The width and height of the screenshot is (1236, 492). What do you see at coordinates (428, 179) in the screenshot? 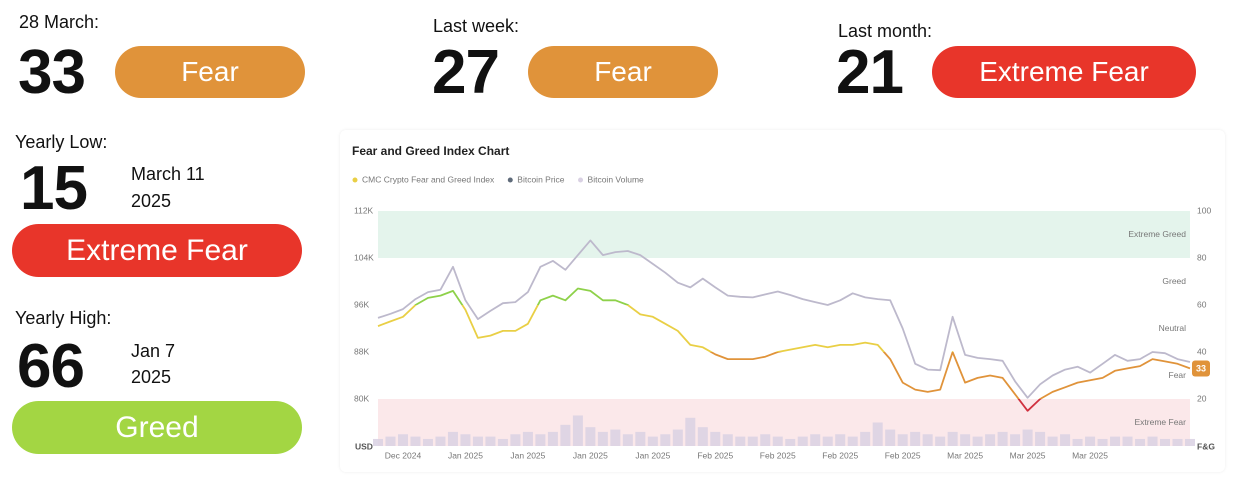
I see `legend-label: CMC Crypto Fear and Greed Index` at bounding box center [428, 179].